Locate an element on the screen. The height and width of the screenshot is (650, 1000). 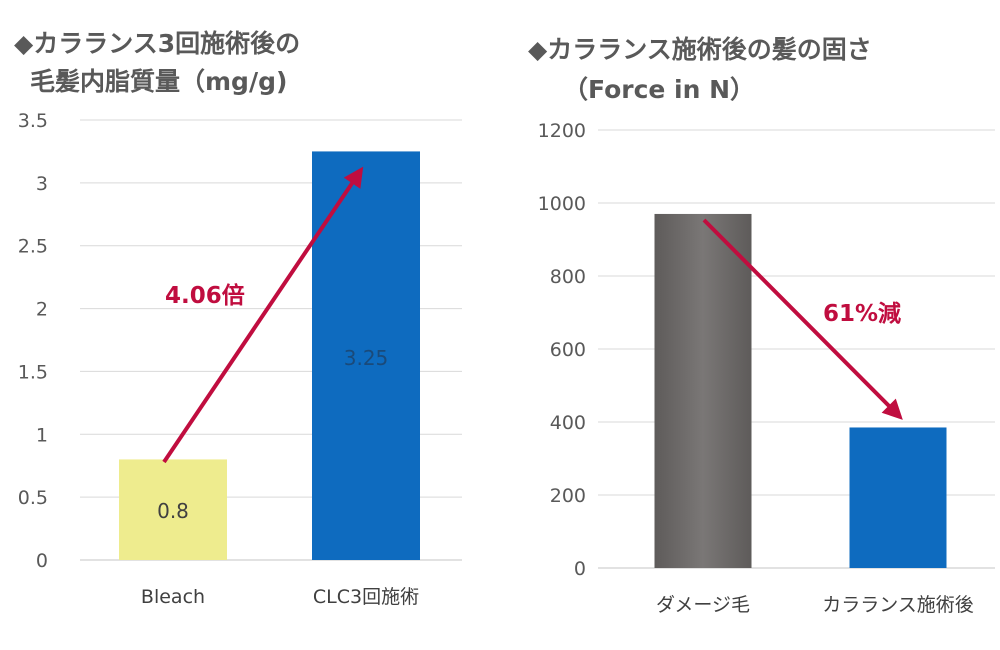
y-tick-label: 1200 is located at coordinates (562, 131).